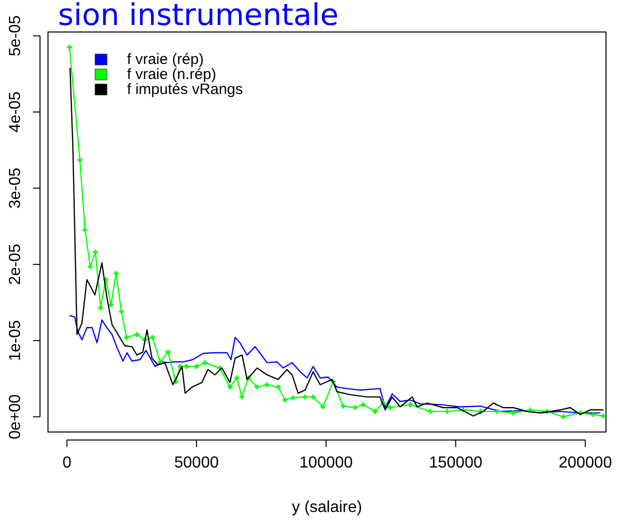 Image resolution: width=617 pixels, height=522 pixels. I want to click on legend-label: f imputés vRangs, so click(185, 89).